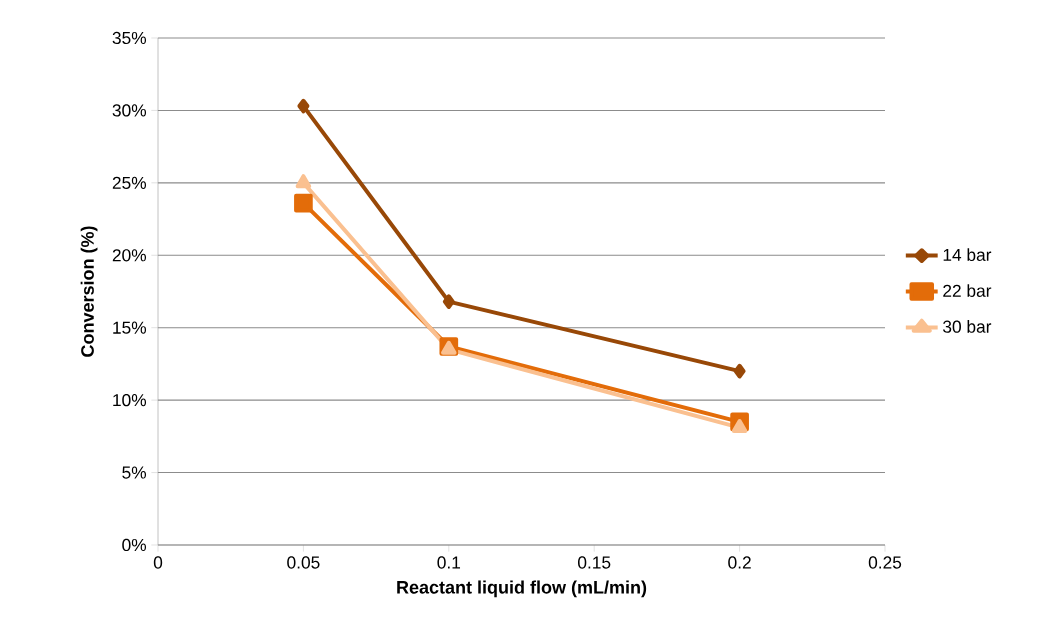  I want to click on legend-label: 30 bar, so click(967, 326).